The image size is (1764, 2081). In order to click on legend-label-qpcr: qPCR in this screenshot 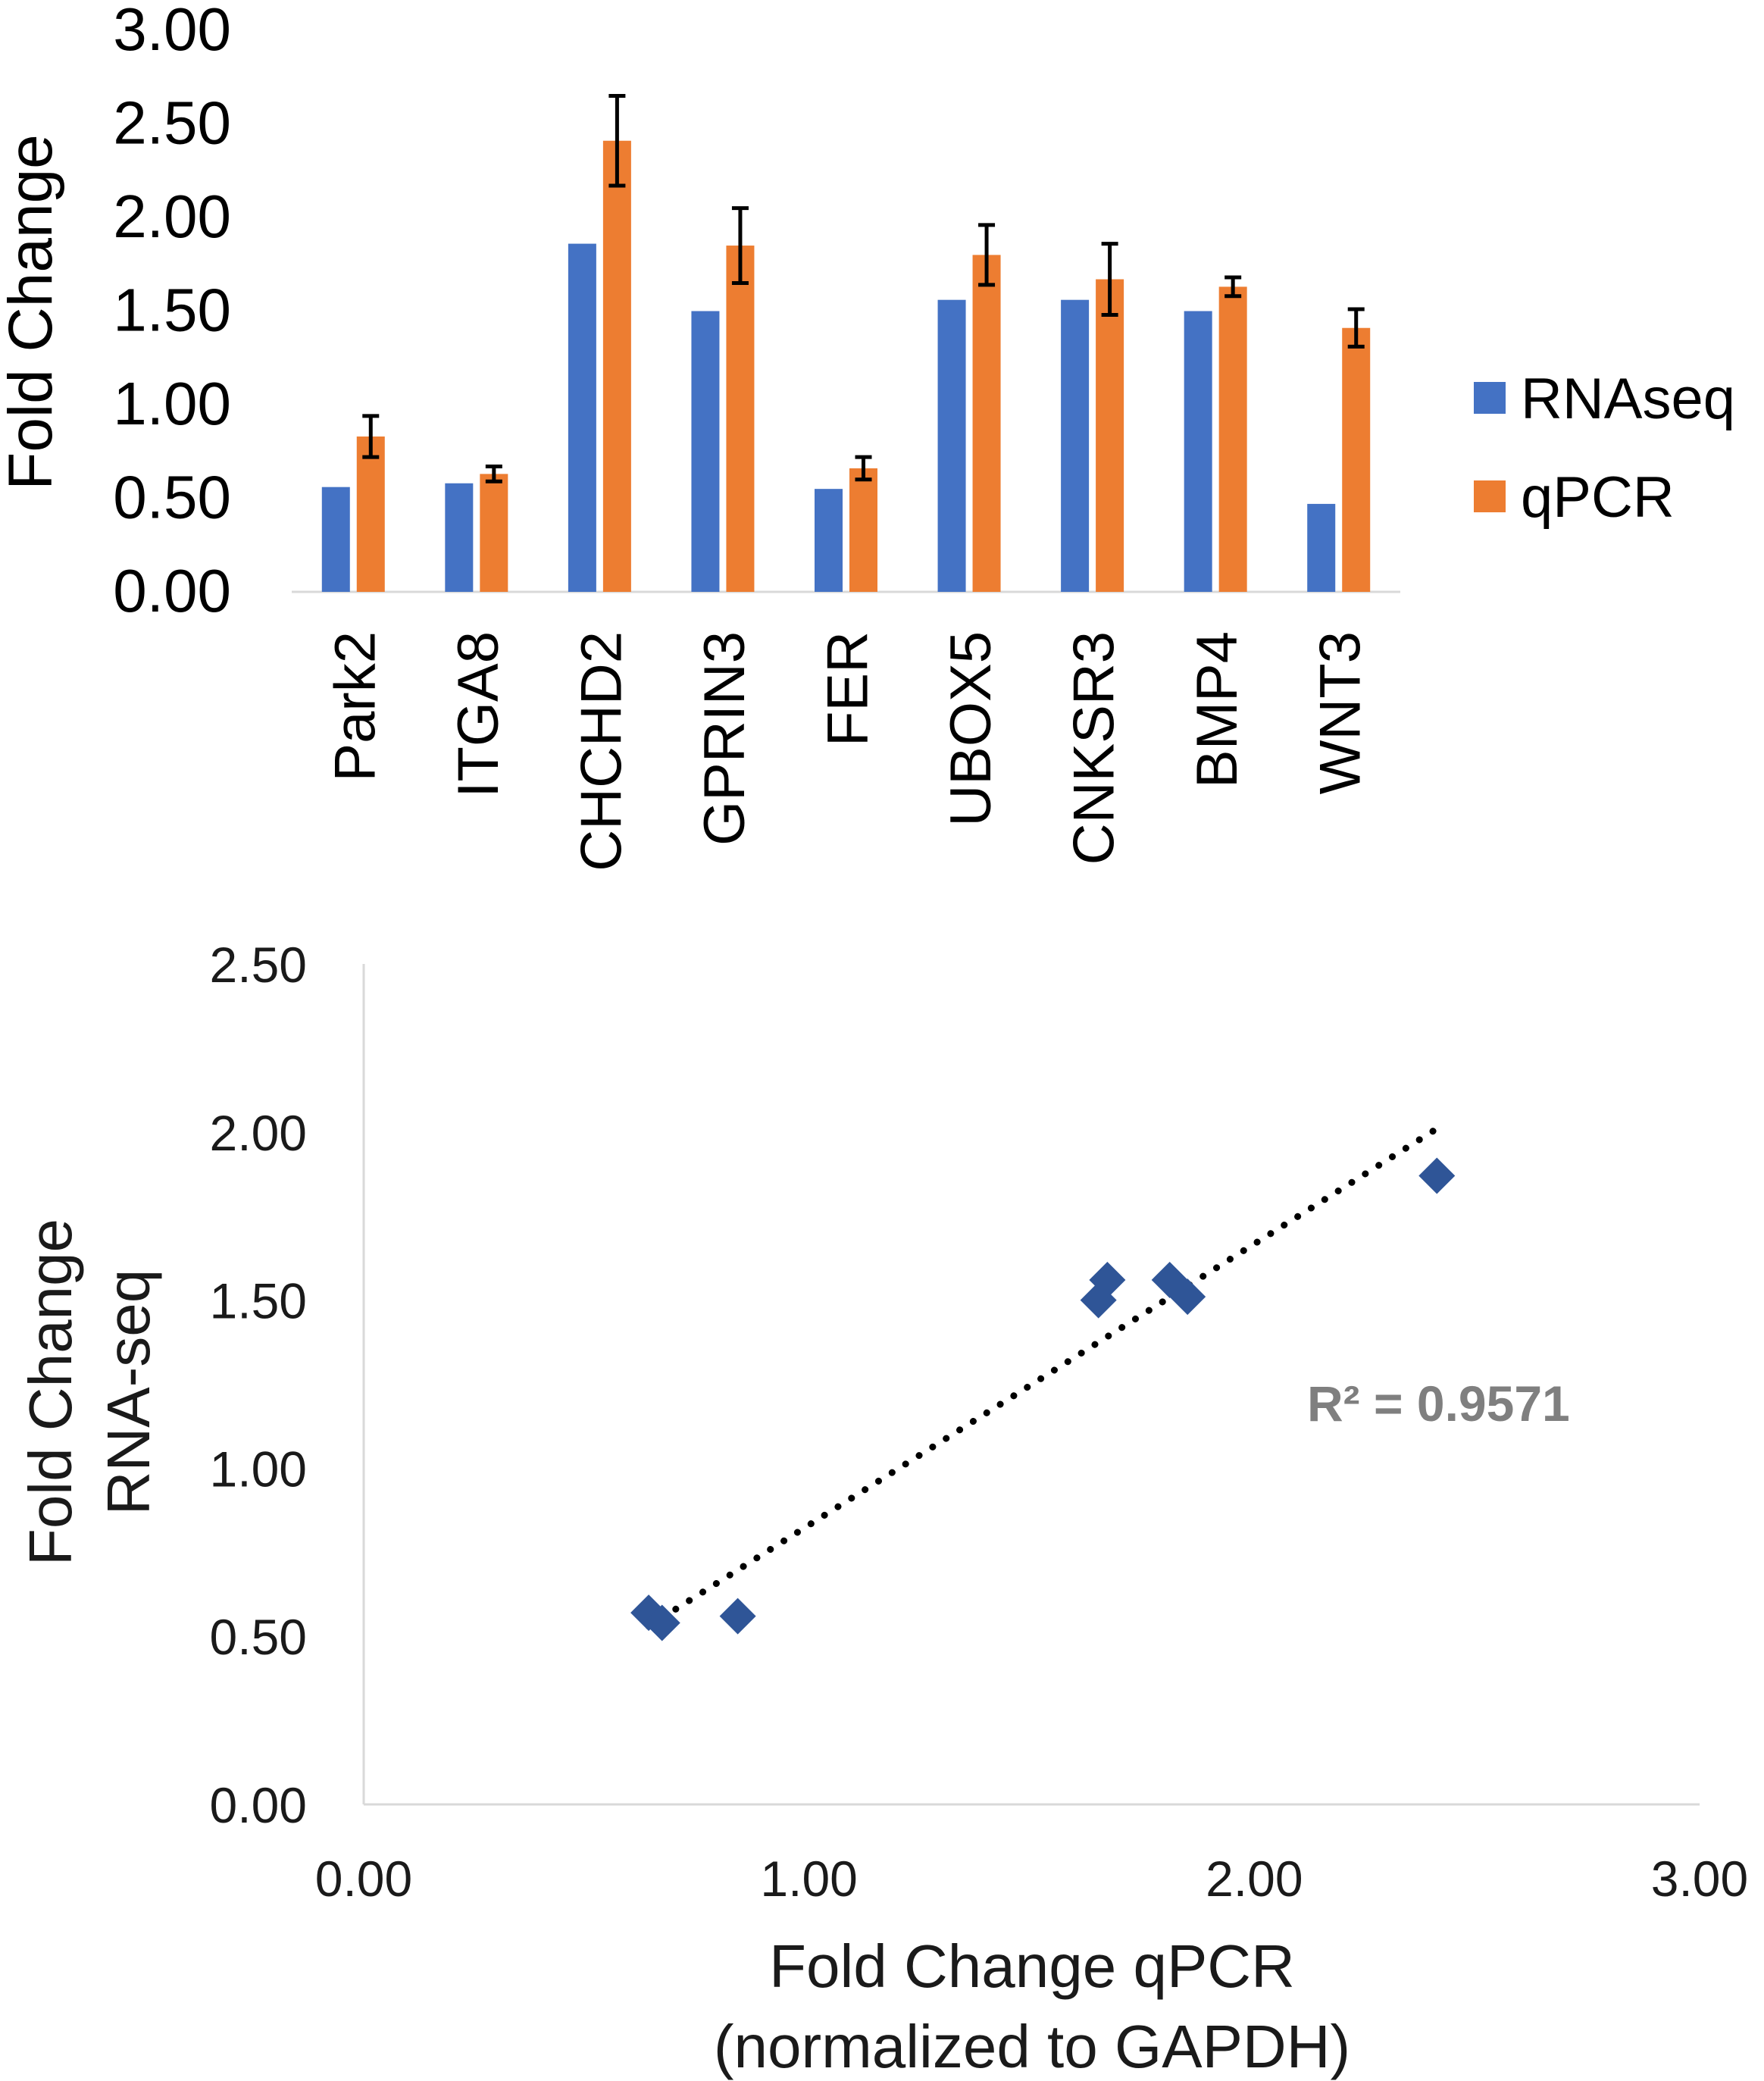, I will do `click(1598, 497)`.